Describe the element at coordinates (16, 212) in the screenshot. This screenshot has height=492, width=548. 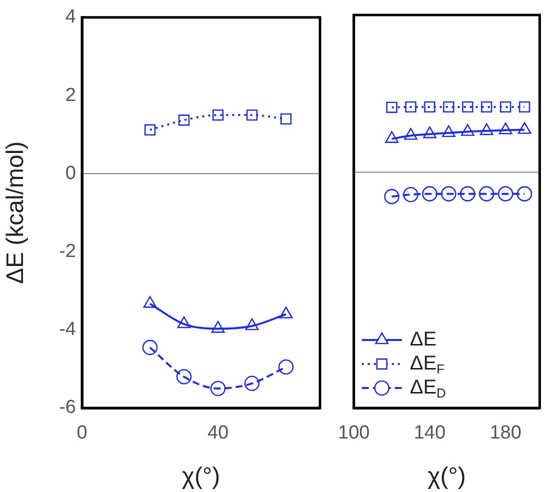
I see `y-axis-title: ΔE (kcal/mol)` at that location.